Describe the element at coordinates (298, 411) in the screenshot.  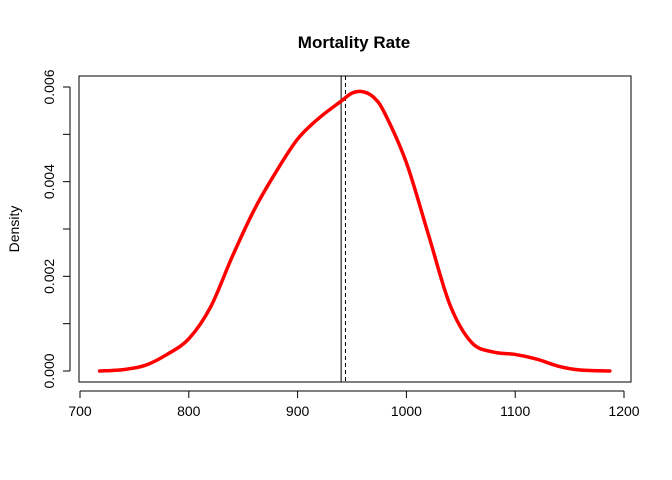
I see `x-tick-label: 900` at that location.